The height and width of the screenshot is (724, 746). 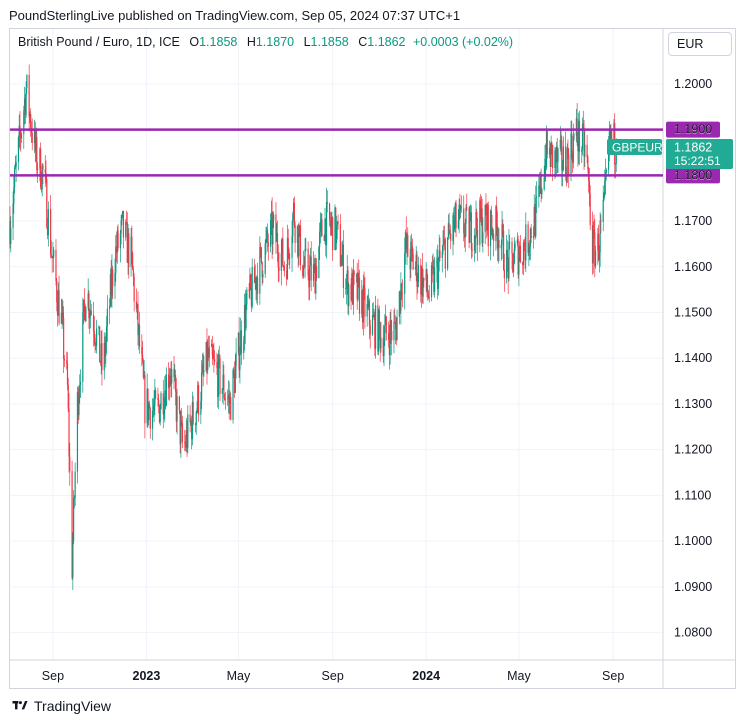 I want to click on last-price-tag-bg, so click(x=699, y=153).